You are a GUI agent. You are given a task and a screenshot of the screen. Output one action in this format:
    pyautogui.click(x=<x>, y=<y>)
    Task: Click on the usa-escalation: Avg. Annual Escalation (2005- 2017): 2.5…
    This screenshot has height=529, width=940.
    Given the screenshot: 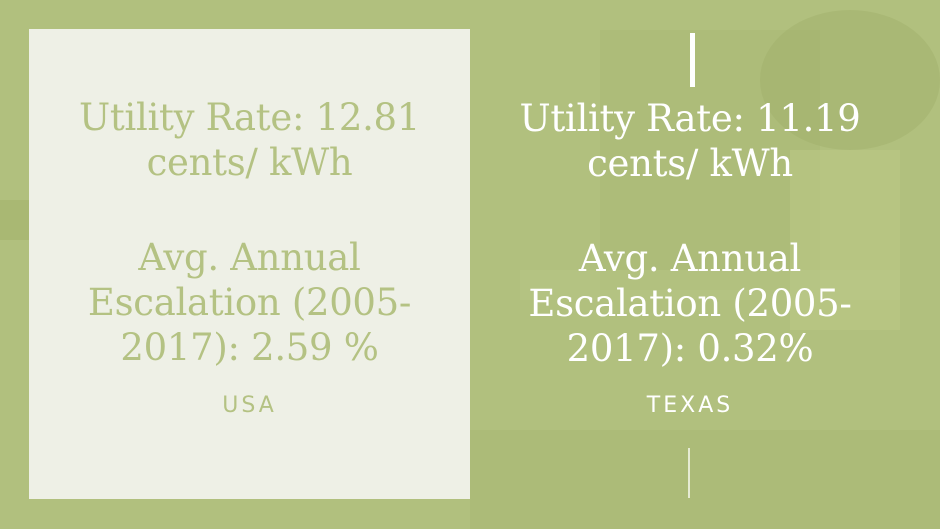 What is the action you would take?
    pyautogui.click(x=249, y=302)
    